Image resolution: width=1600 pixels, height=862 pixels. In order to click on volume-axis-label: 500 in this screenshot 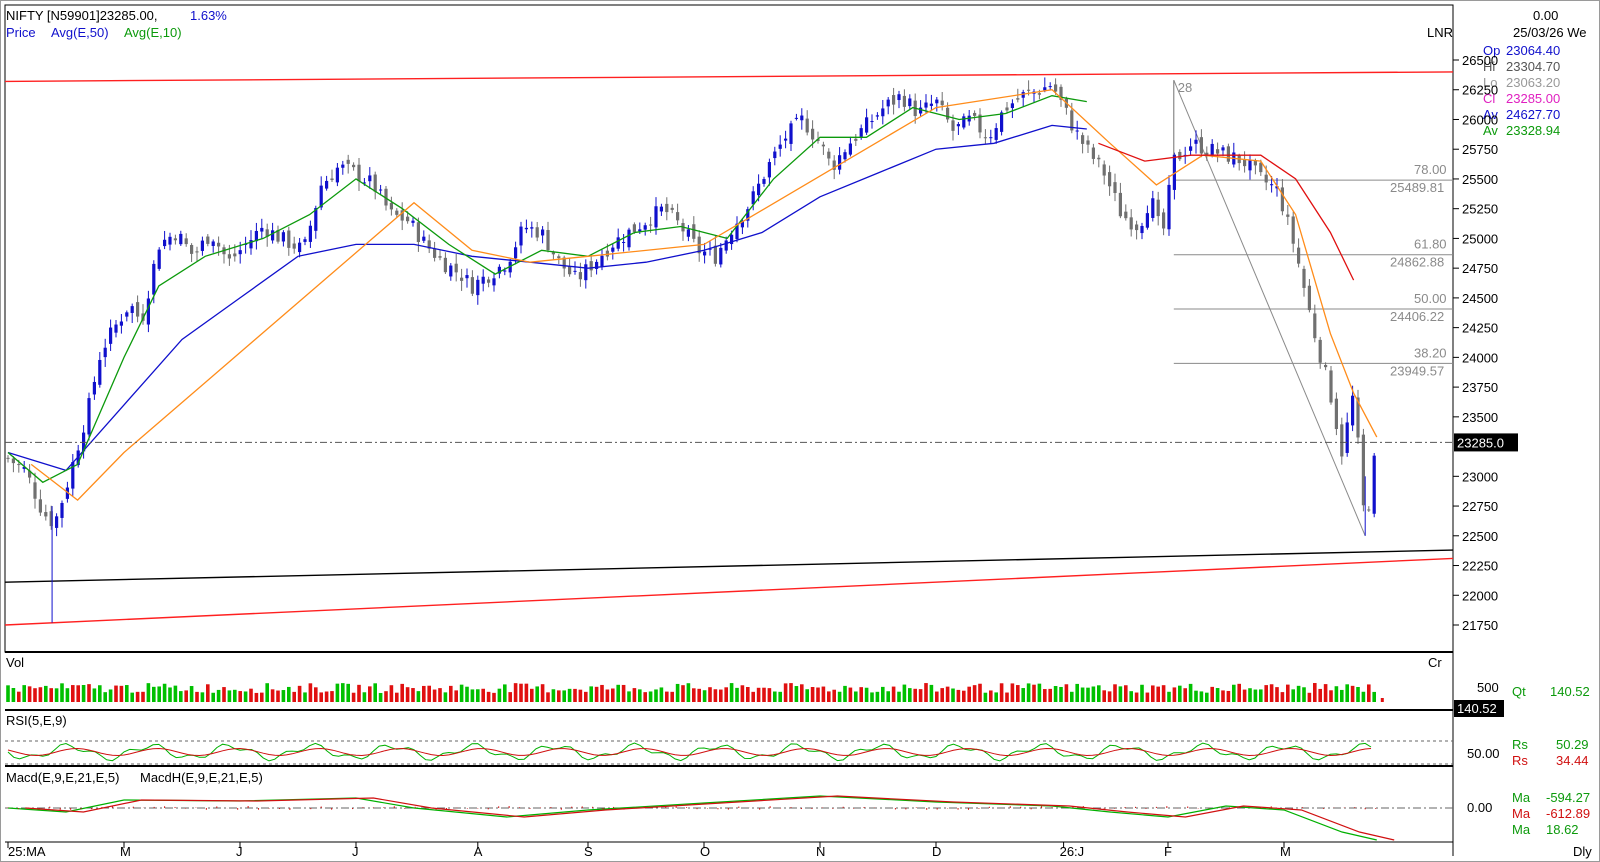, I will do `click(1488, 687)`.